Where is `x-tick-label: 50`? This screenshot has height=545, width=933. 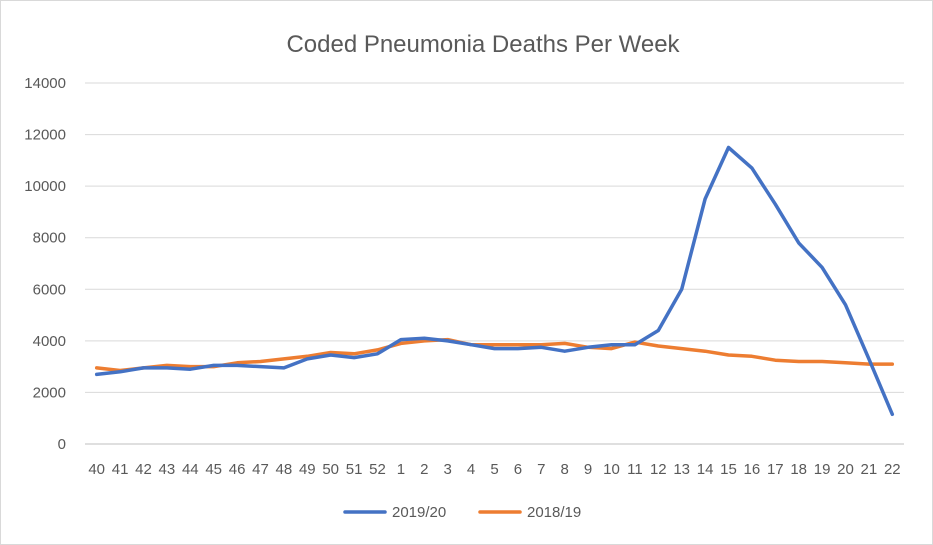
x-tick-label: 50 is located at coordinates (330, 469).